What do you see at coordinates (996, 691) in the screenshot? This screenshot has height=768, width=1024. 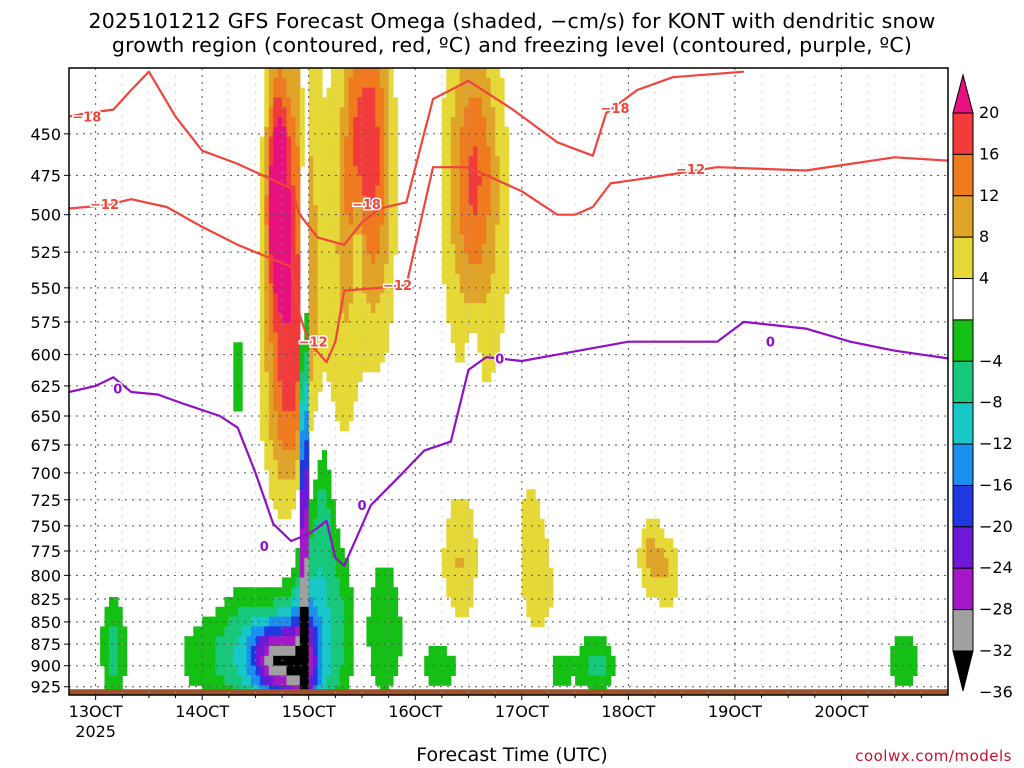 I see `colorbar-label: −36` at bounding box center [996, 691].